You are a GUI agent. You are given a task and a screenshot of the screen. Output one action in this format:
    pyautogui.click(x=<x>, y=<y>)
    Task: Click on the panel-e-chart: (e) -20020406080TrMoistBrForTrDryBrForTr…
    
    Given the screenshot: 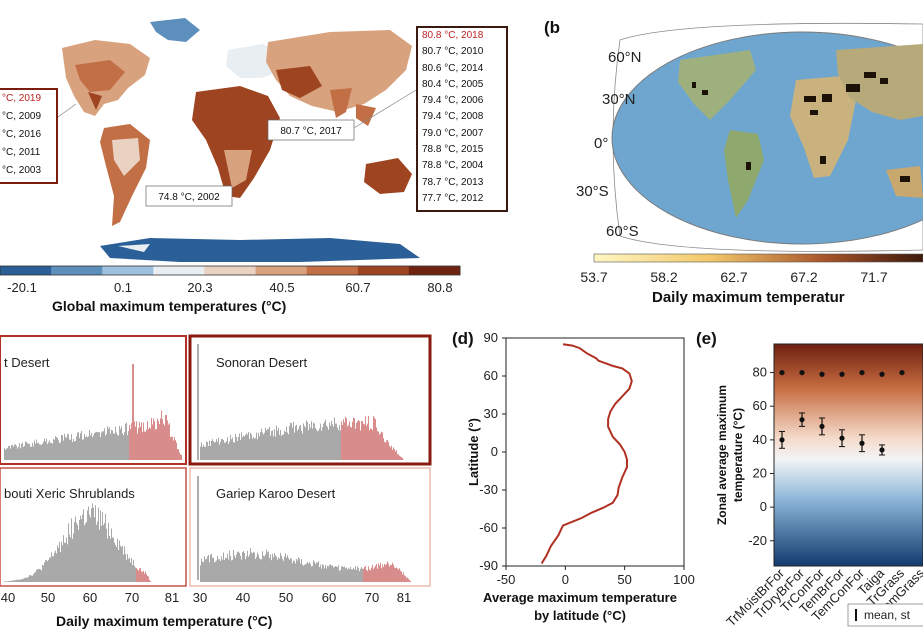 What is the action you would take?
    pyautogui.click(x=809, y=479)
    